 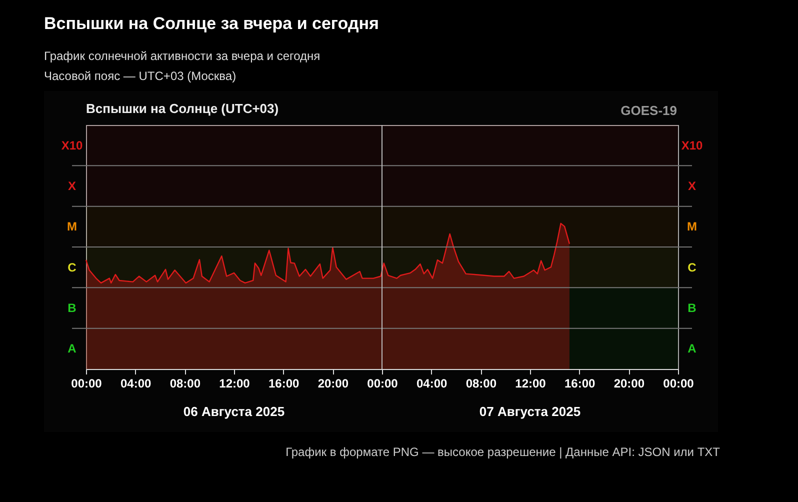 I want to click on text: GOES-19, so click(x=648, y=110).